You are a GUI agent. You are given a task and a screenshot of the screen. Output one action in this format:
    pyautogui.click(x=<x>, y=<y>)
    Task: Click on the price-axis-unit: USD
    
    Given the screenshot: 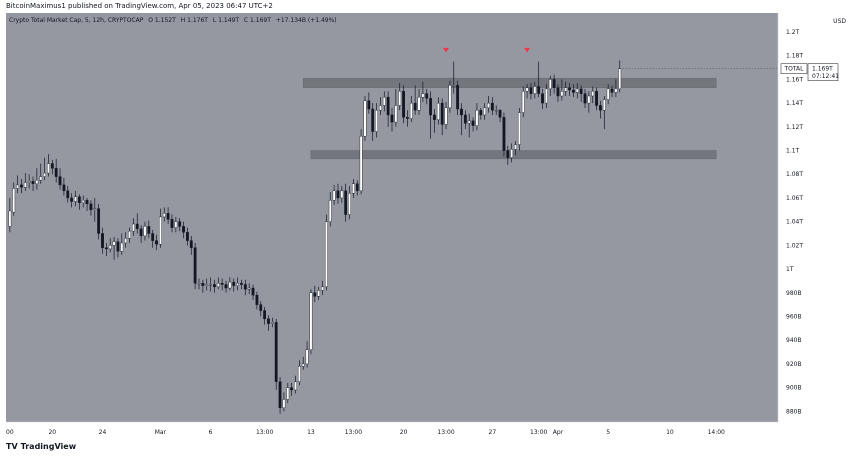 What is the action you would take?
    pyautogui.click(x=839, y=21)
    